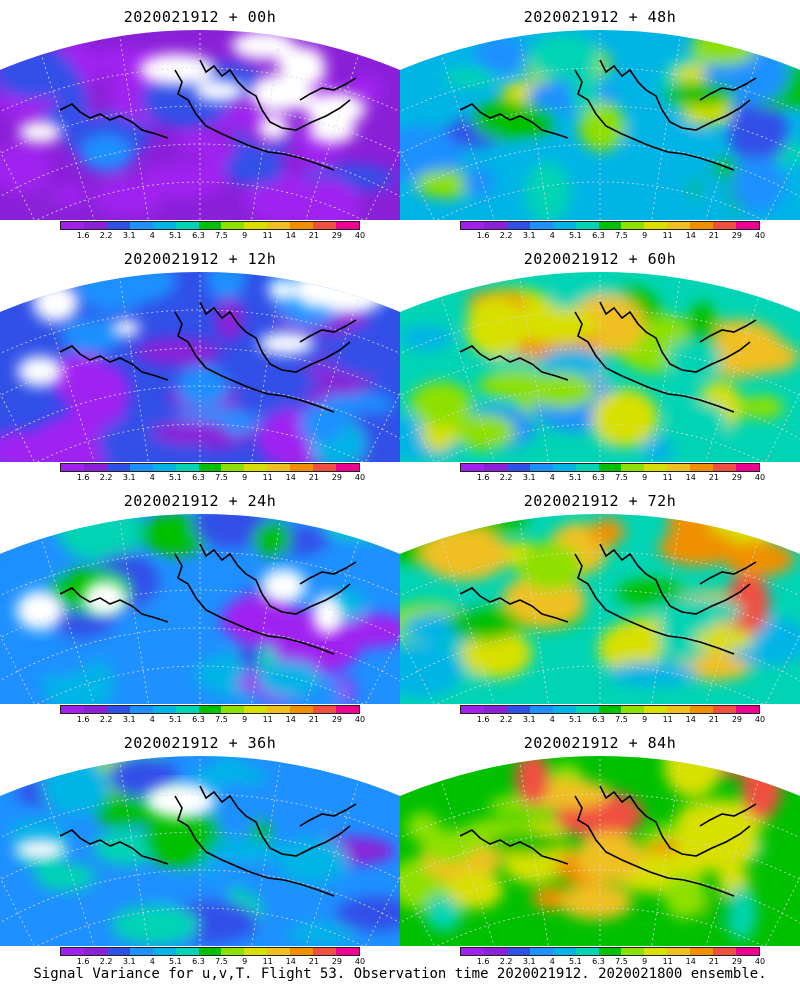 Image resolution: width=800 pixels, height=1000 pixels. I want to click on panel-title: 2020021912 + 72h, so click(600, 501).